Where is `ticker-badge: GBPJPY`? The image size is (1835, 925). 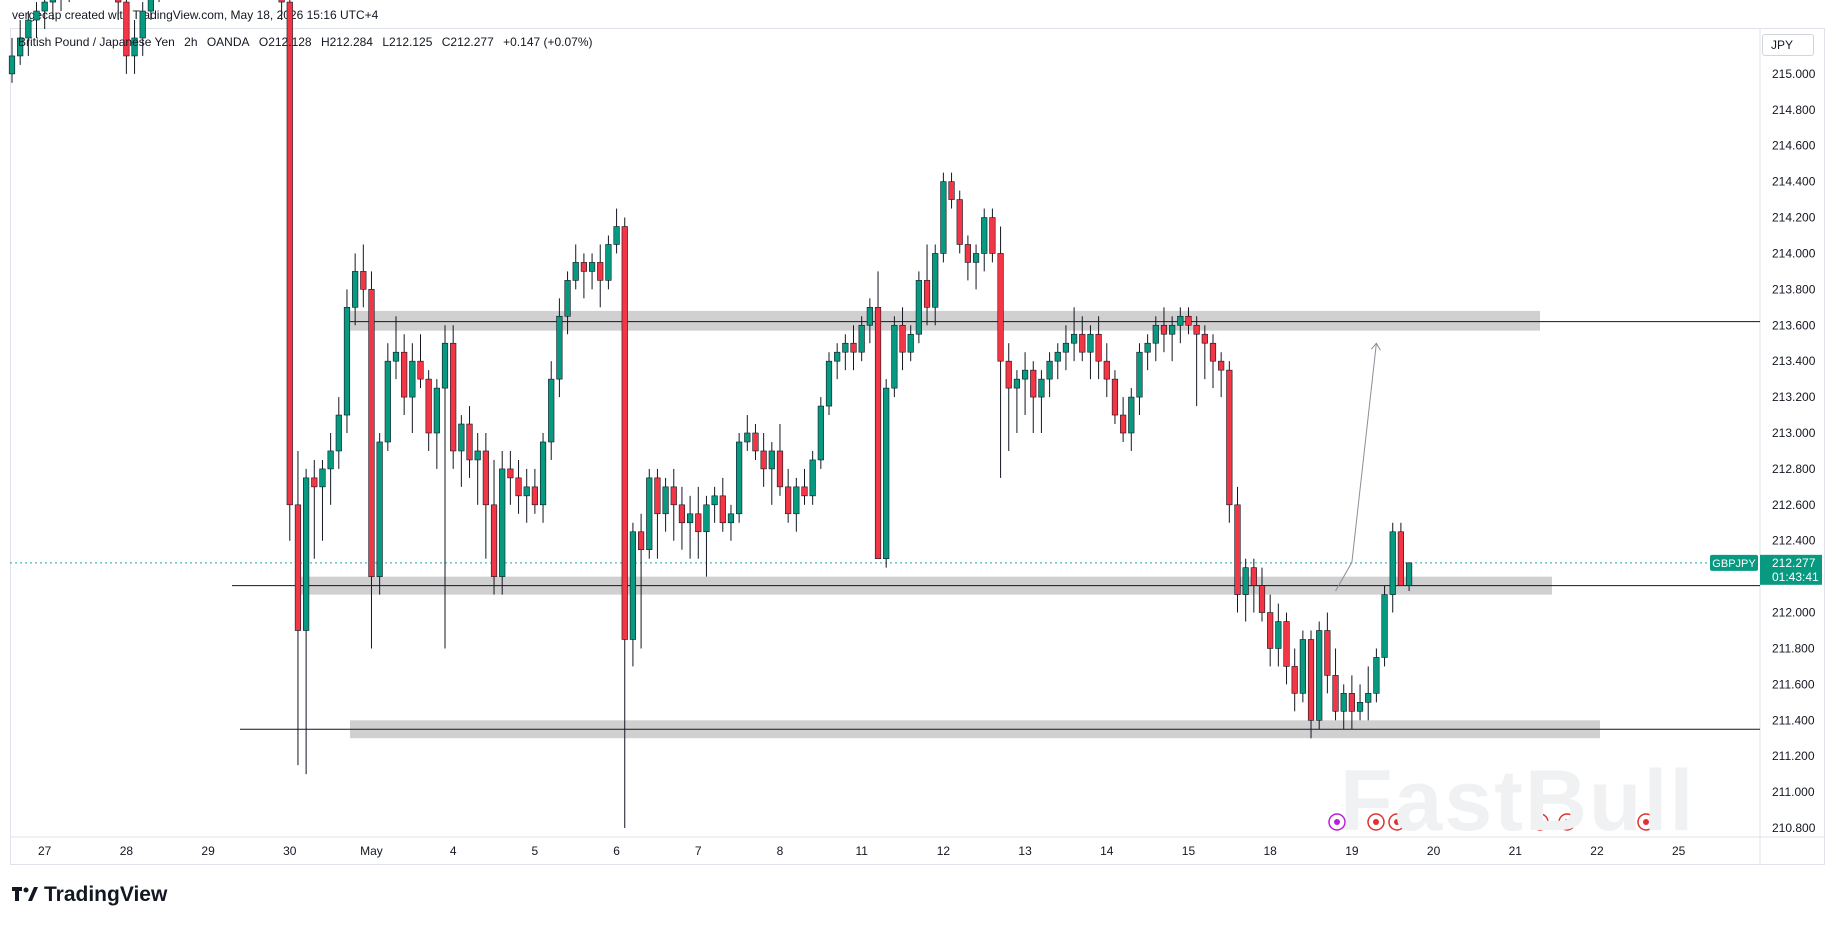
ticker-badge: GBPJPY is located at coordinates (1734, 564).